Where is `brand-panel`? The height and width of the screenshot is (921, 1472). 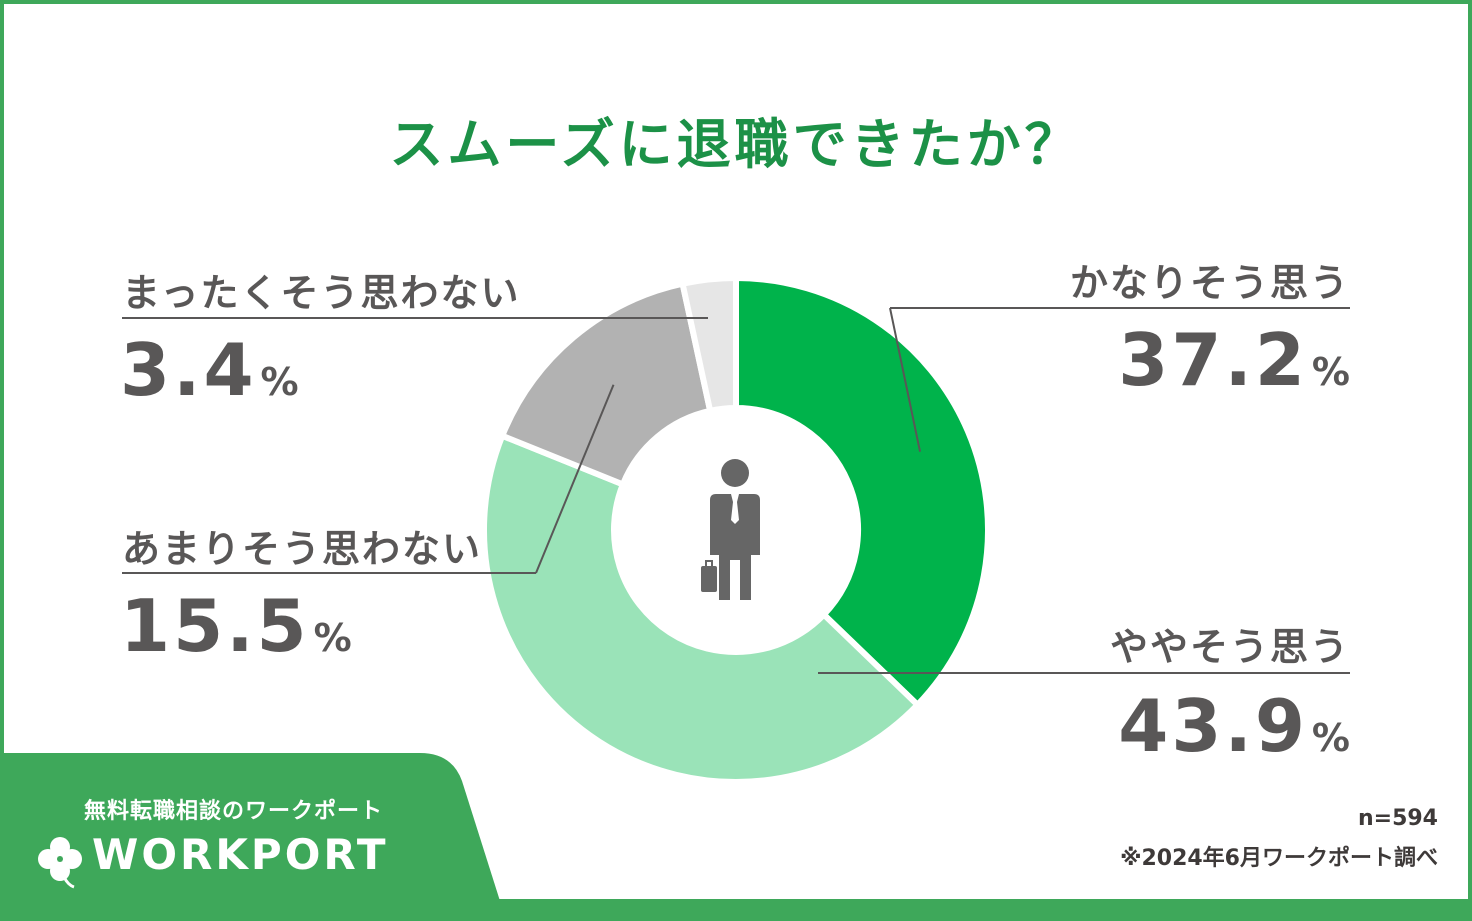 brand-panel is located at coordinates (250, 827).